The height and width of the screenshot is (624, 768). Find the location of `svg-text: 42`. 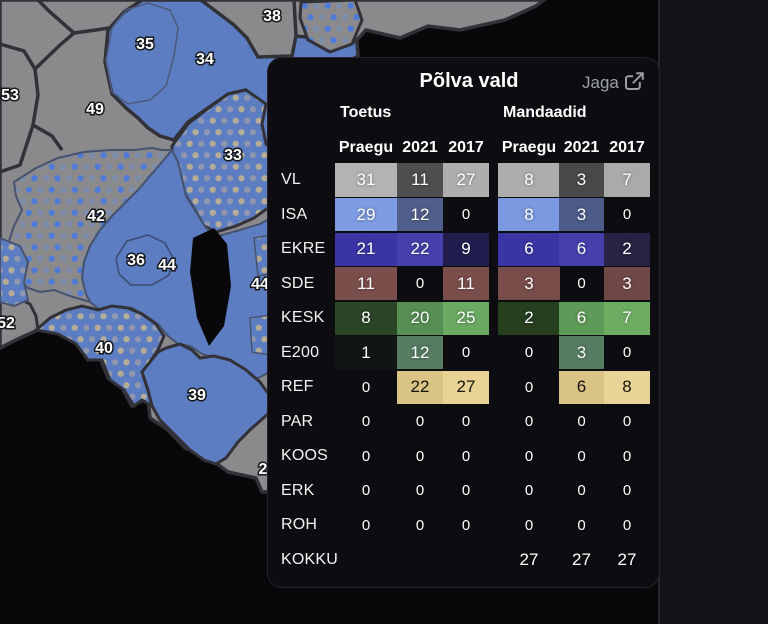

svg-text: 42 is located at coordinates (96, 216).